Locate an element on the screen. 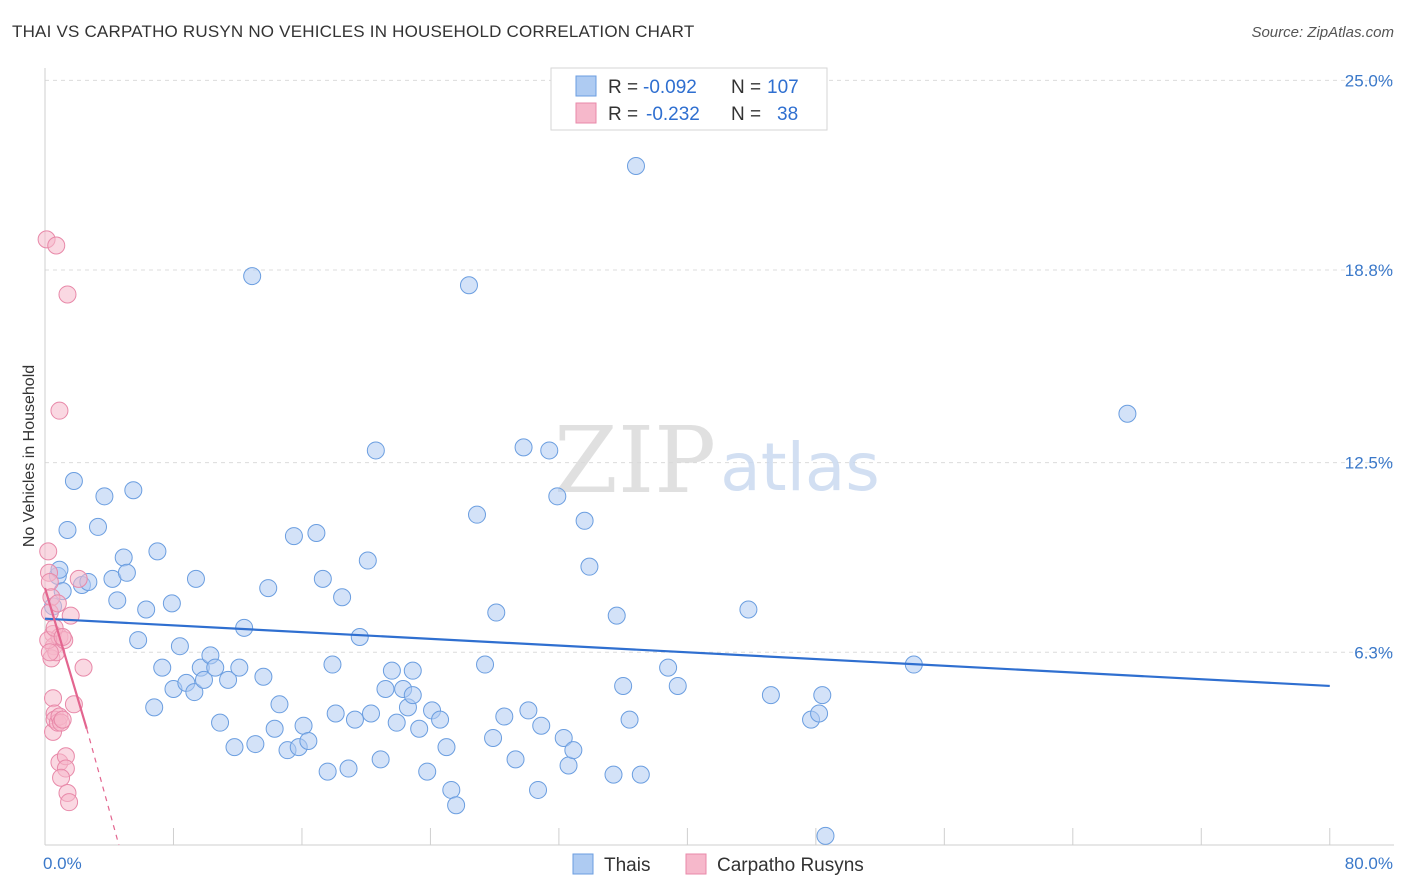 The width and height of the screenshot is (1406, 892). bottom-legend-thai: Thais is located at coordinates (627, 865).